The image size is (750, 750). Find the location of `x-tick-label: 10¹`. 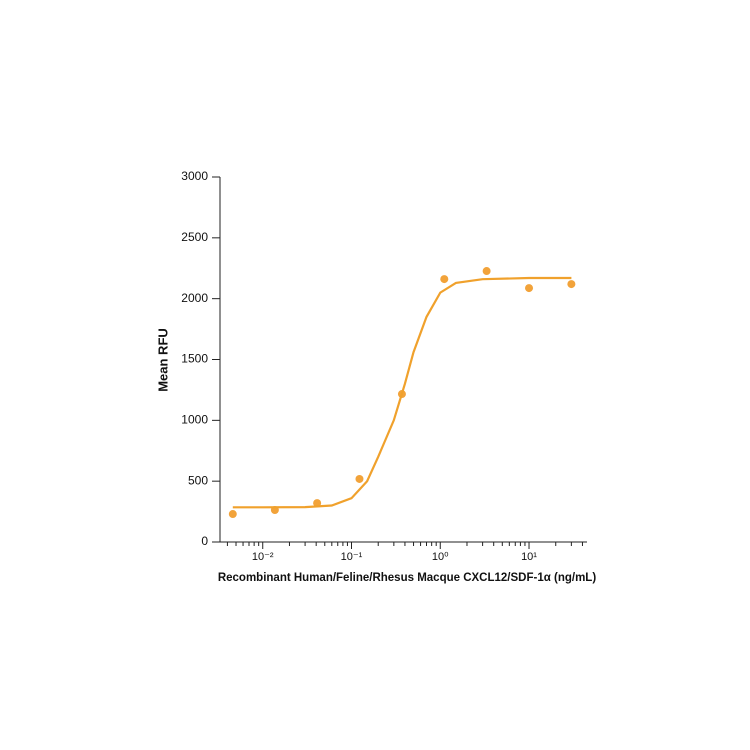

x-tick-label: 10¹ is located at coordinates (529, 557).